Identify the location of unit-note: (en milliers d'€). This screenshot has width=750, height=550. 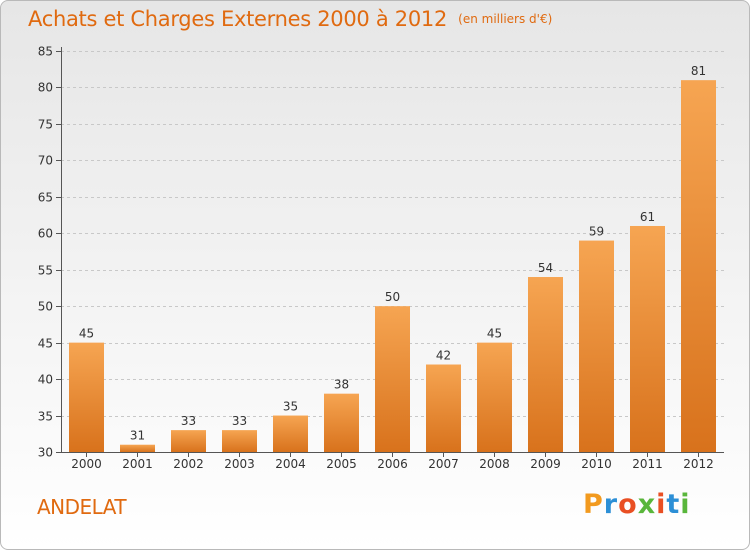
(505, 19).